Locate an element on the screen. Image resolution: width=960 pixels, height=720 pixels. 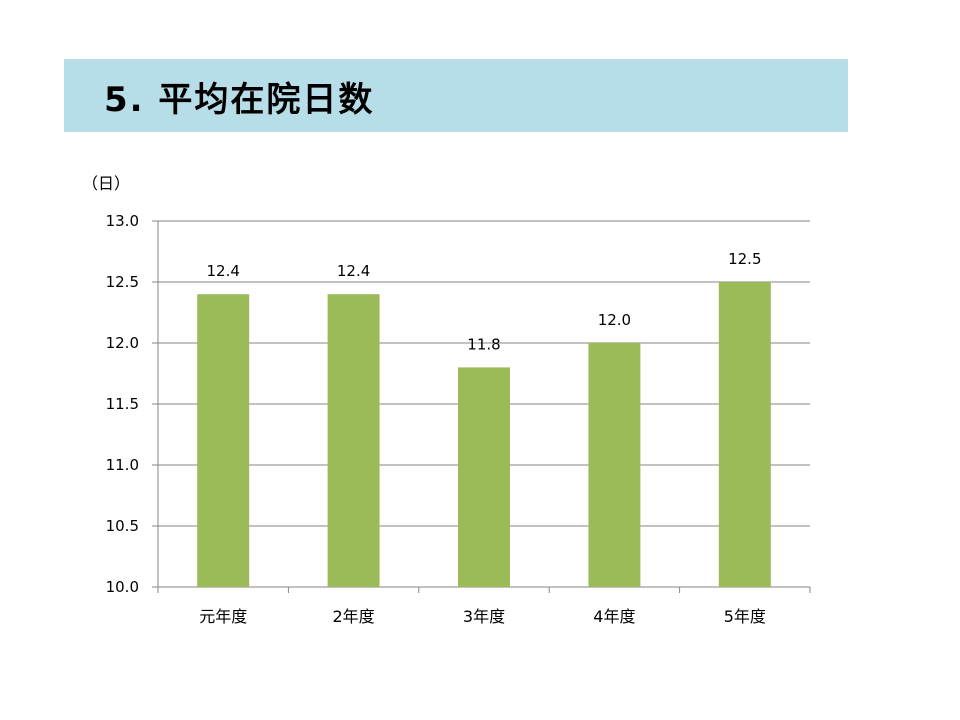
y-axis-unit-label: （日） is located at coordinates (106, 183).